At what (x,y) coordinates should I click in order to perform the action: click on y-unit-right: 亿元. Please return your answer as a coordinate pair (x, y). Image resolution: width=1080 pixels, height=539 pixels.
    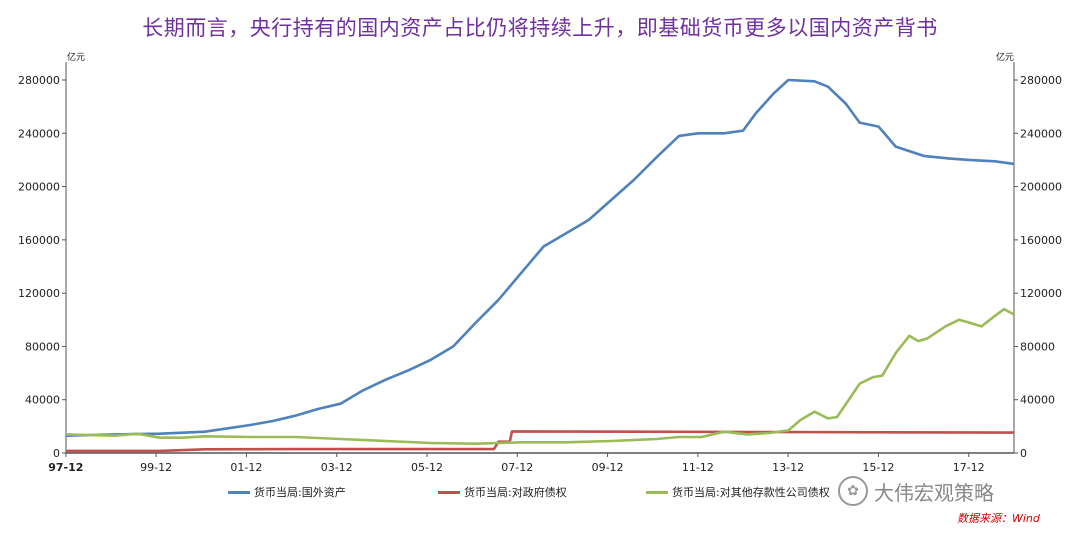
    Looking at the image, I should click on (1005, 57).